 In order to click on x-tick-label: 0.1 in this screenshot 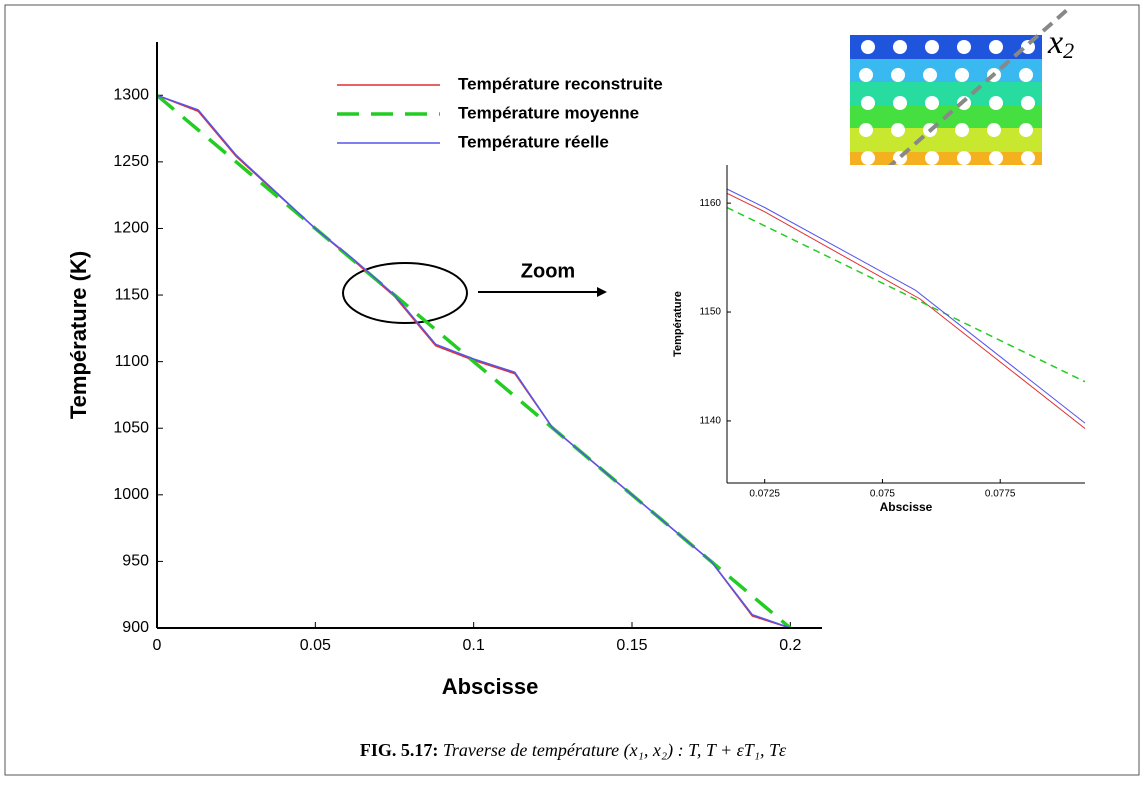, I will do `click(474, 645)`.